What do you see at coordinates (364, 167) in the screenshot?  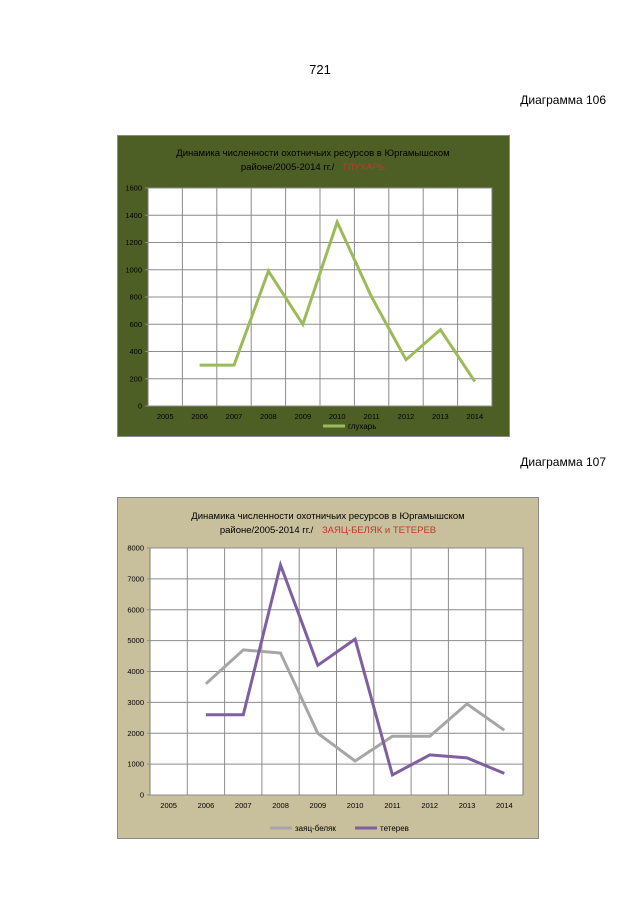 I see `chart-title-accent: ГЛУХАРЬ` at bounding box center [364, 167].